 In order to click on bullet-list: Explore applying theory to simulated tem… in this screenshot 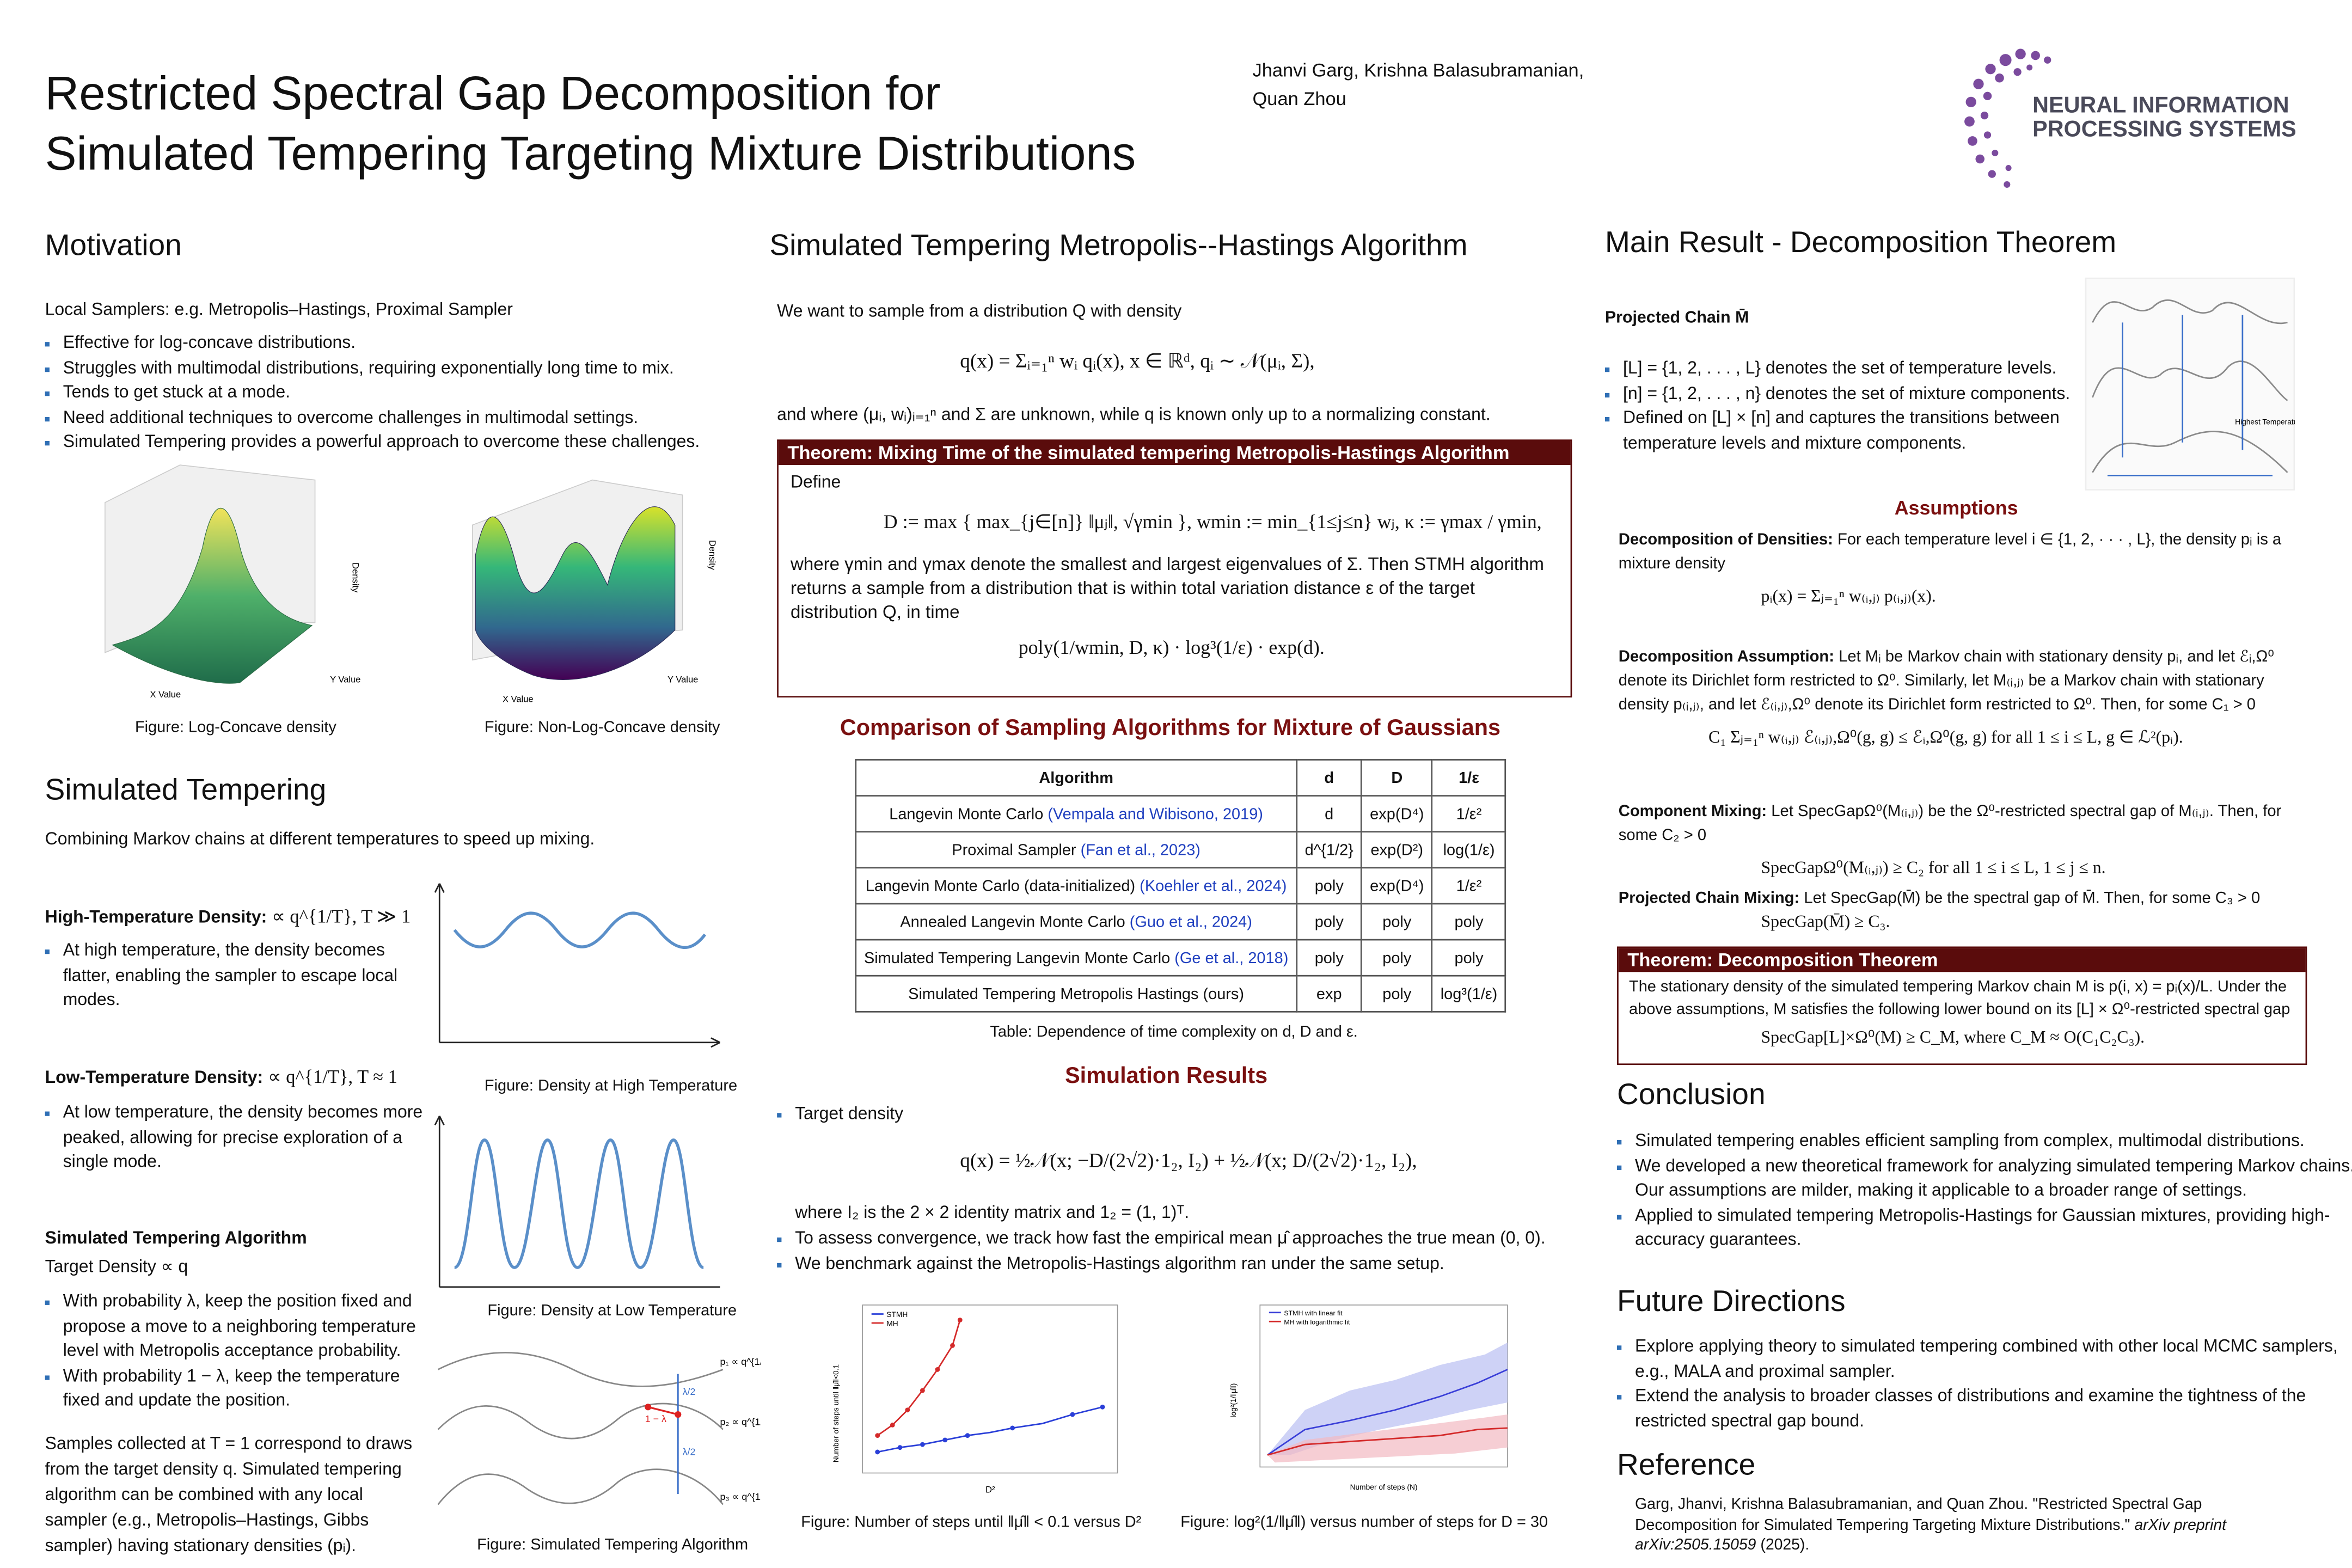, I will do `click(1984, 1384)`.